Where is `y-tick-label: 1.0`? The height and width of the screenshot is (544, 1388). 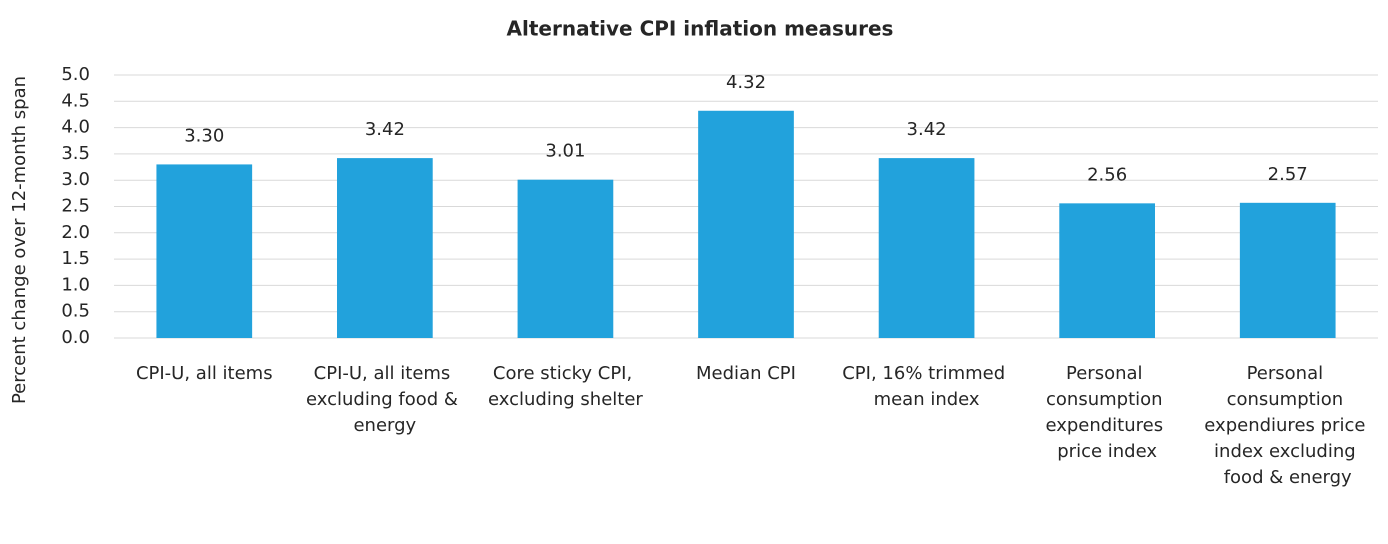 y-tick-label: 1.0 is located at coordinates (75, 284).